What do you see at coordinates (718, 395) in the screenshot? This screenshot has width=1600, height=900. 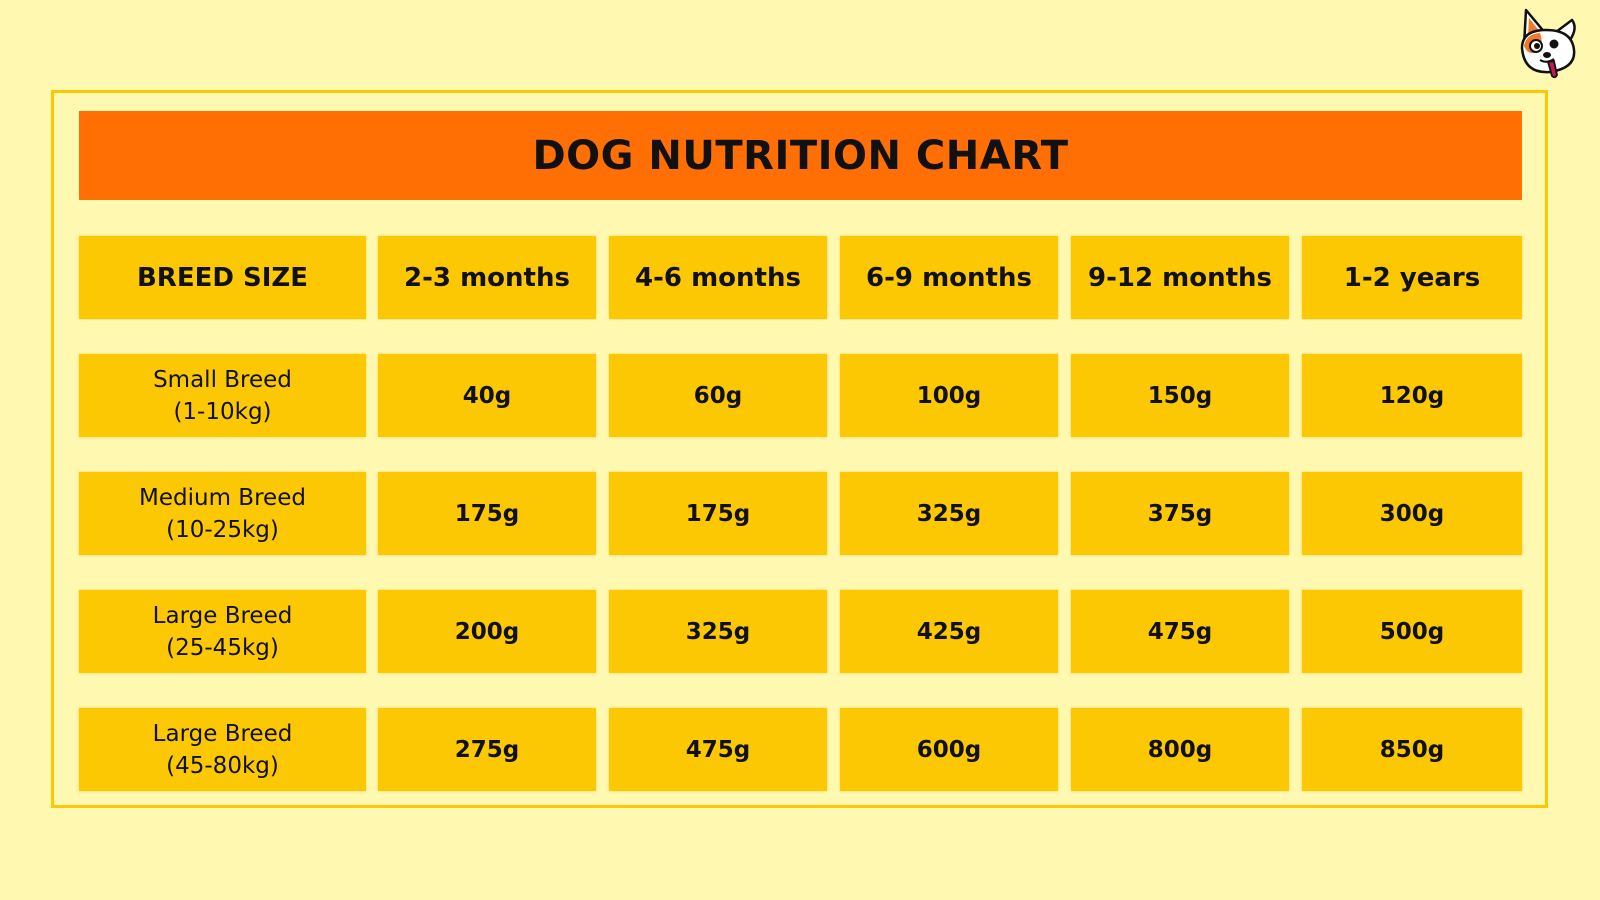 I see `amount-cell: 60g` at bounding box center [718, 395].